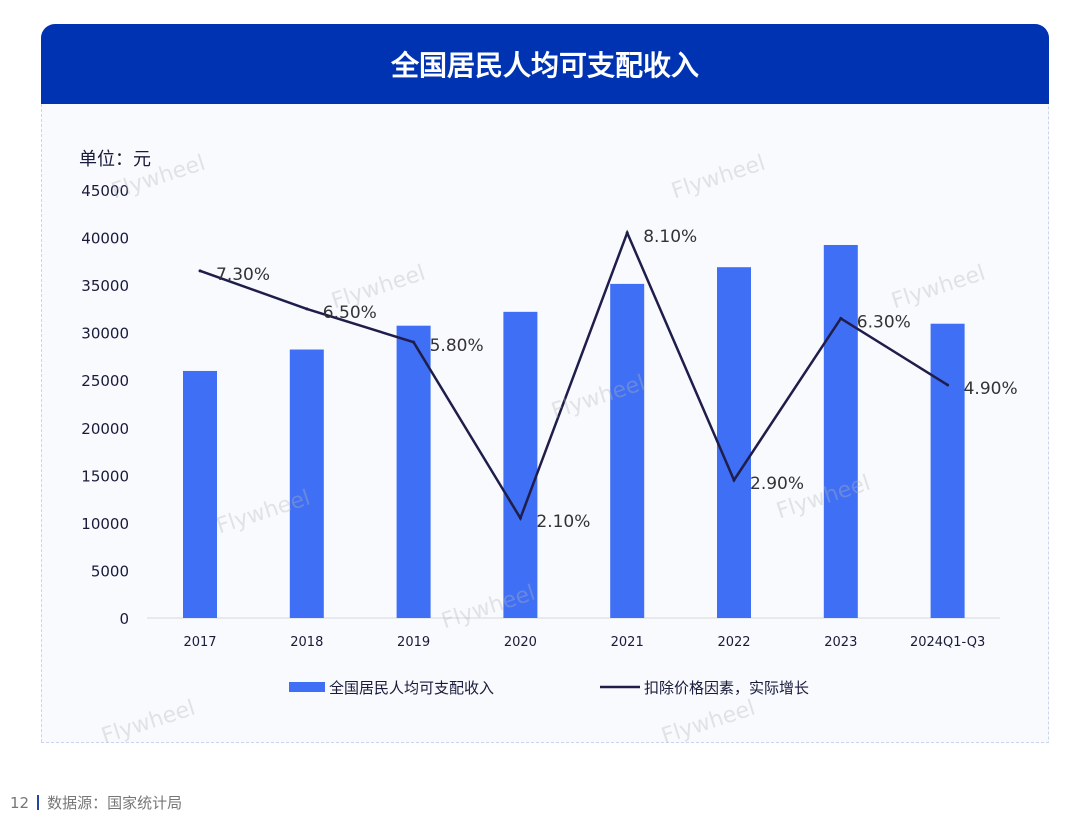  I want to click on y-tick-label: 15000, so click(105, 476).